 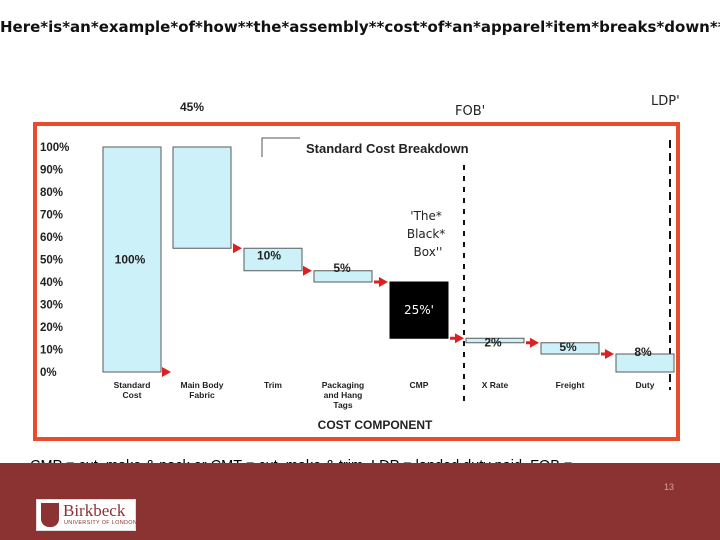 What do you see at coordinates (51, 171) in the screenshot?
I see `y-tick-label: 90%` at bounding box center [51, 171].